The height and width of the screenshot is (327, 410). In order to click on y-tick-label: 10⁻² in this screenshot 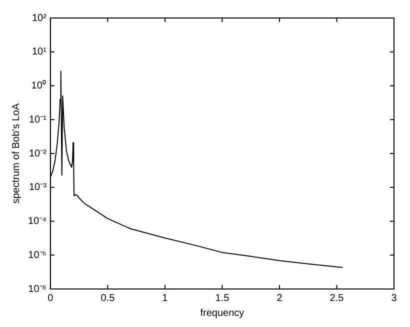, I will do `click(38, 154)`.